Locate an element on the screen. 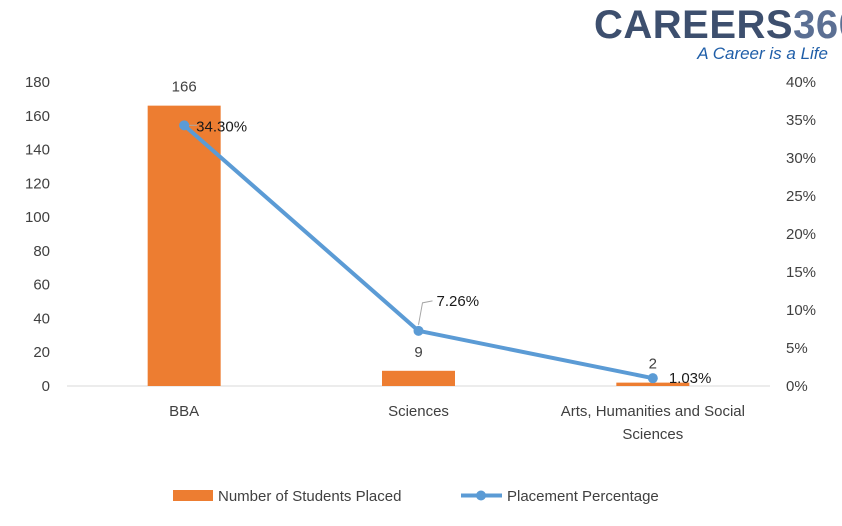  left-tick-label: 100 is located at coordinates (37, 217).